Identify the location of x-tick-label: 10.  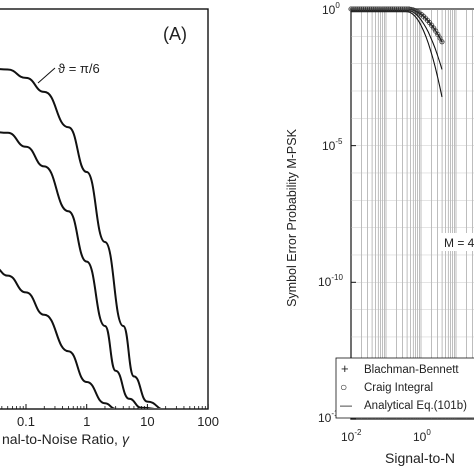
(147, 421).